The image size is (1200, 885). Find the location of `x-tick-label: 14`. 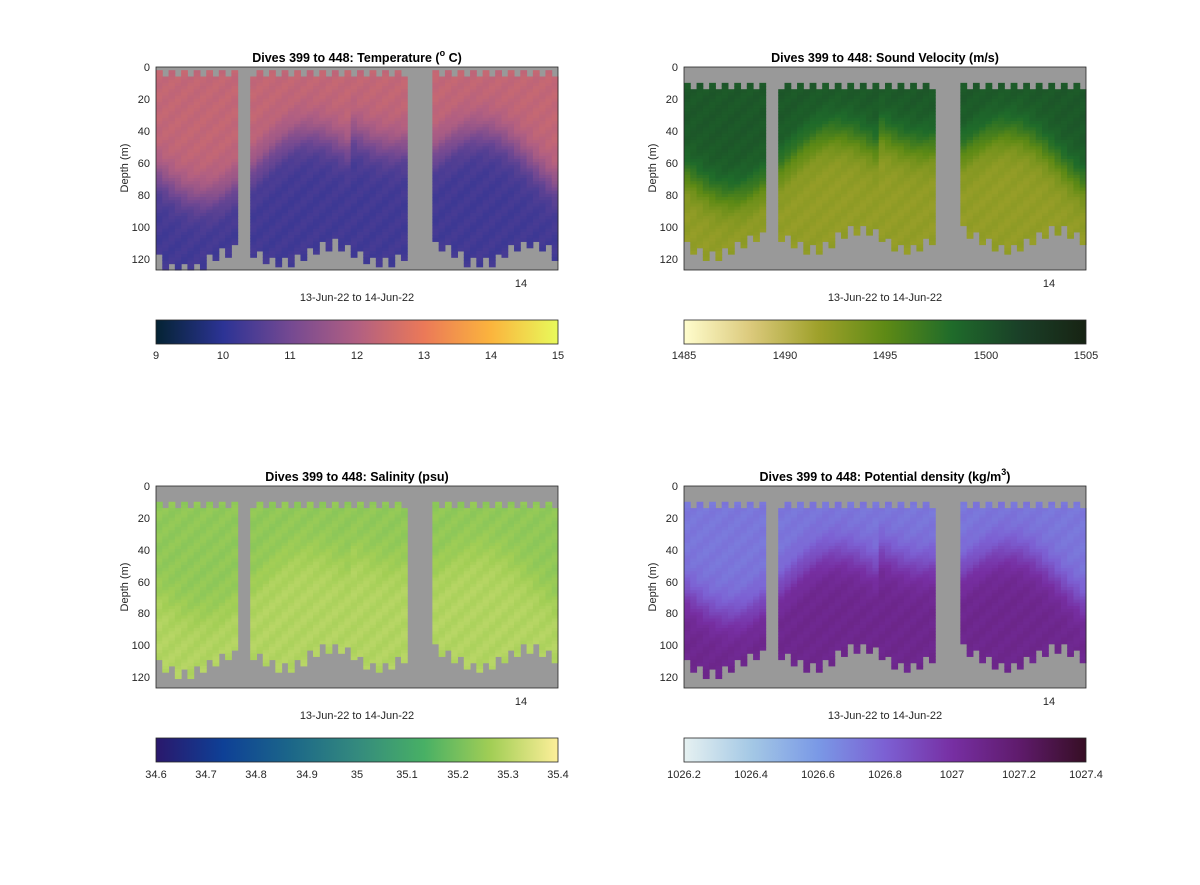

x-tick-label: 14 is located at coordinates (521, 284).